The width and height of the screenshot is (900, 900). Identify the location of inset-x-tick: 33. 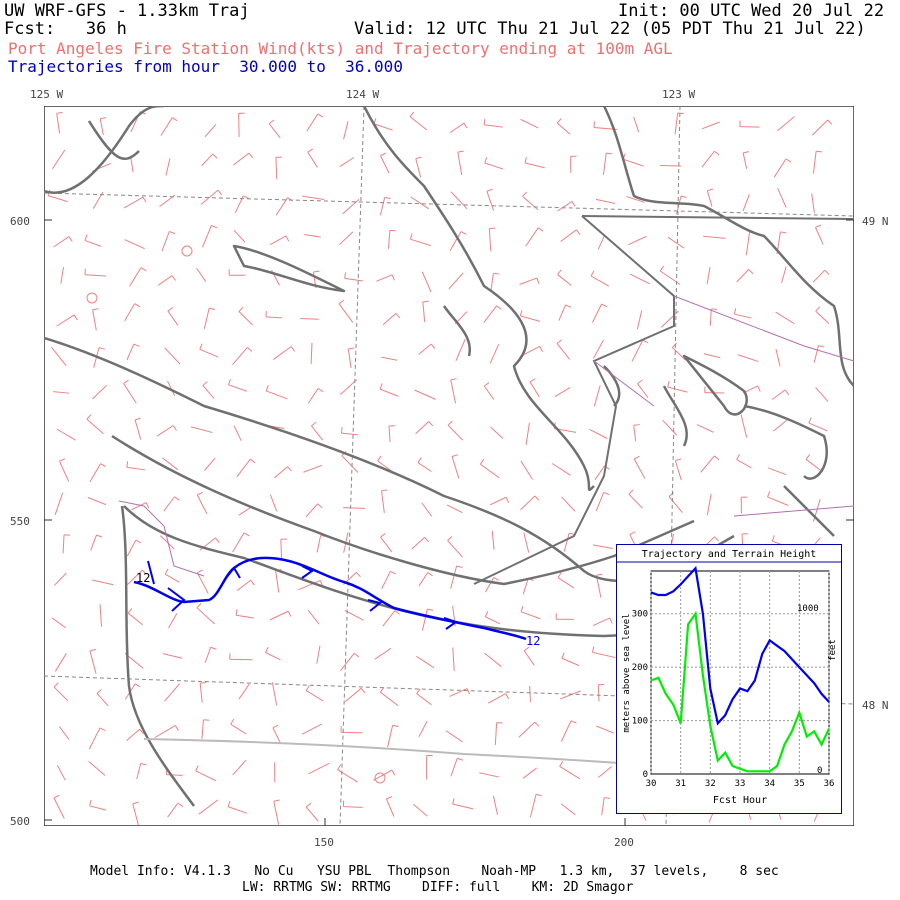
(740, 784).